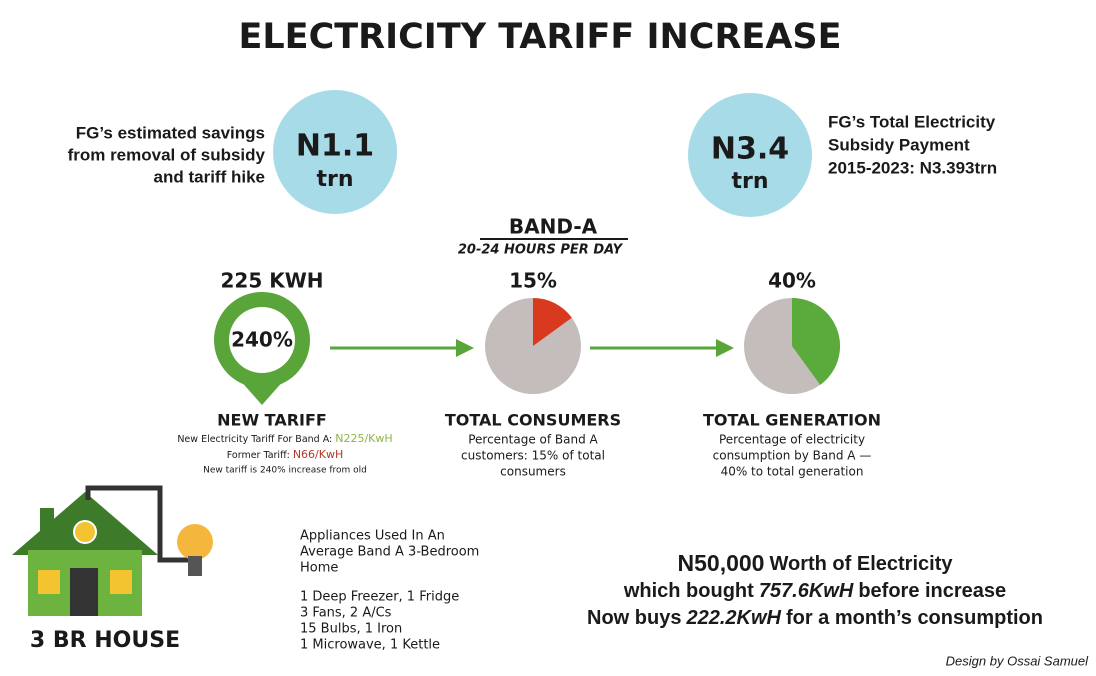  I want to click on heading: 15%, so click(533, 281).